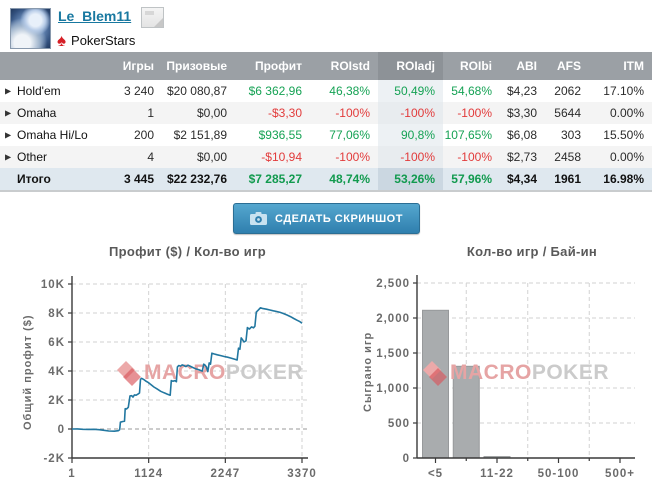  Describe the element at coordinates (138, 91) in the screenshot. I see `stat-cell: 3 240` at that location.